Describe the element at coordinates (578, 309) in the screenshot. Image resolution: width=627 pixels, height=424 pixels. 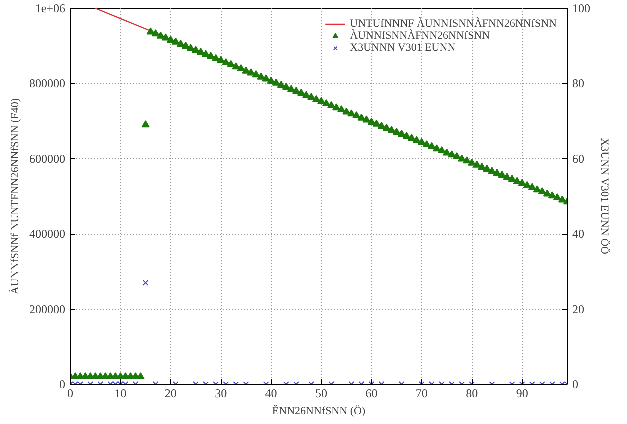
I see `y2-tick-label: 20` at that location.